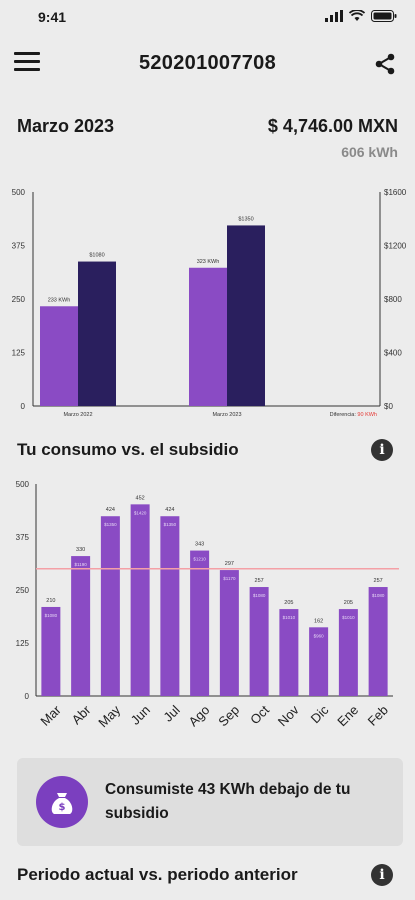  What do you see at coordinates (319, 635) in the screenshot?
I see `bar-cost-label: $960` at bounding box center [319, 635].